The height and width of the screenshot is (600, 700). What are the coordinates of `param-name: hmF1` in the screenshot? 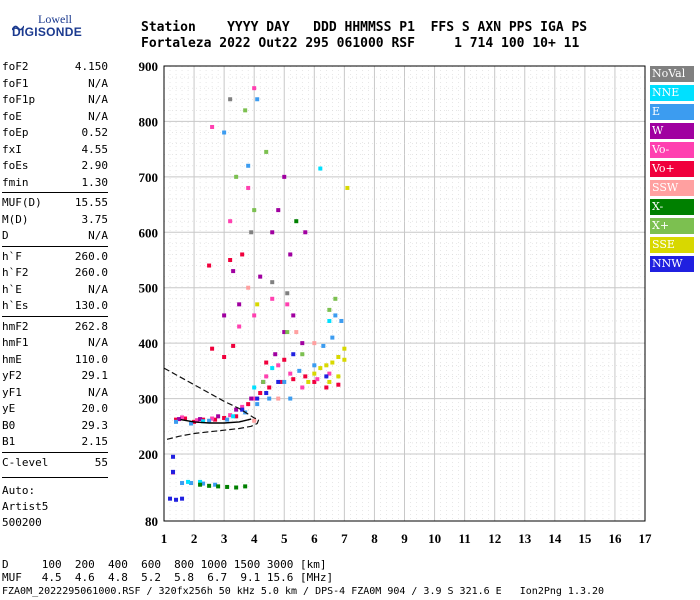 It's located at (15, 342).